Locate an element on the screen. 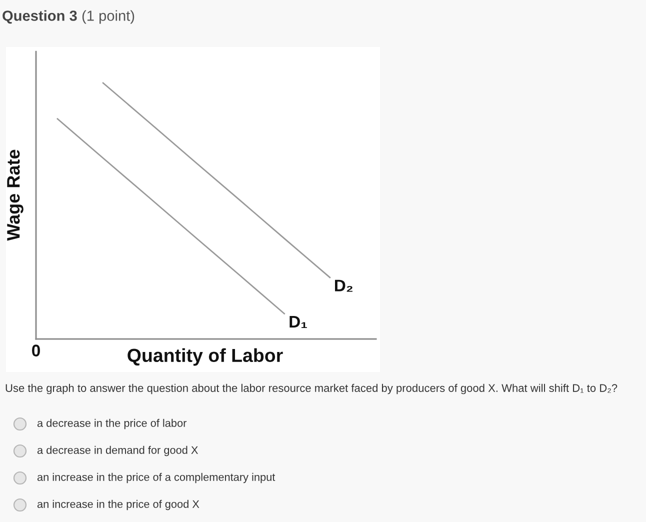  y-axis-title: Wage Rate is located at coordinates (15, 195).